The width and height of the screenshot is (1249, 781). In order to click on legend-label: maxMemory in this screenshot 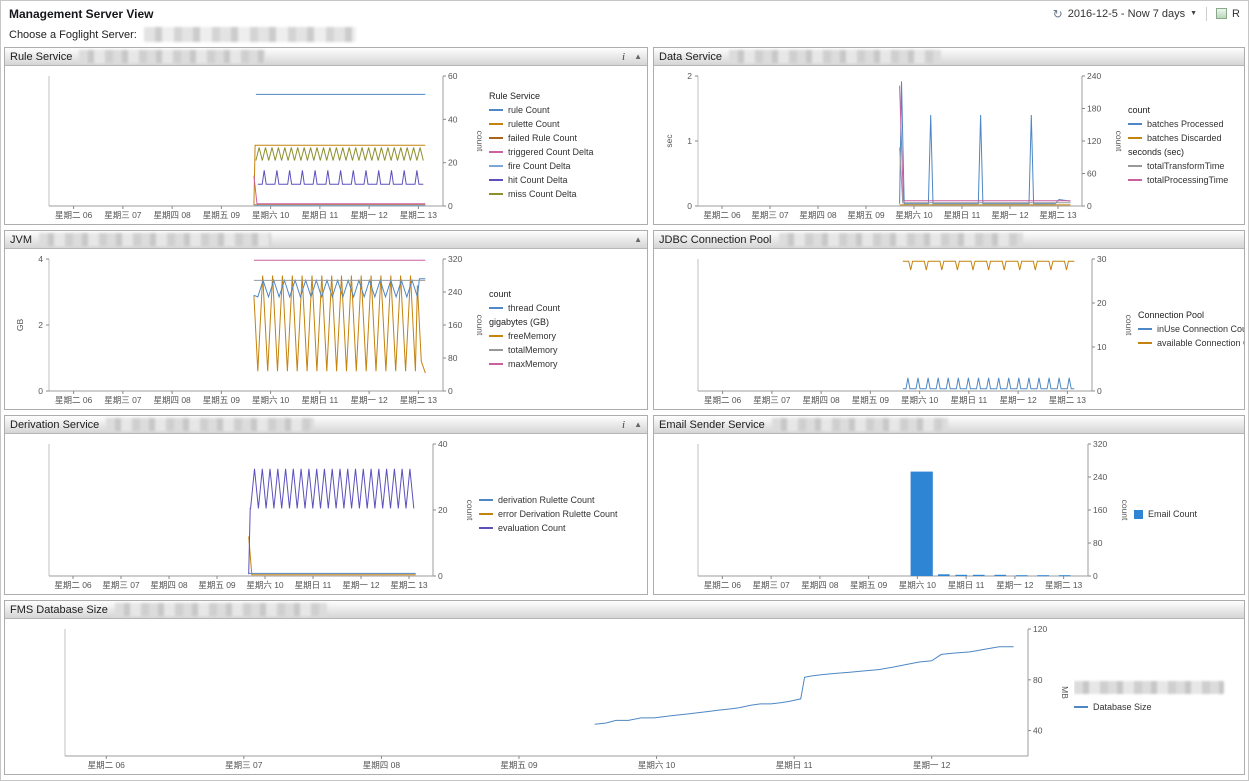, I will do `click(533, 364)`.